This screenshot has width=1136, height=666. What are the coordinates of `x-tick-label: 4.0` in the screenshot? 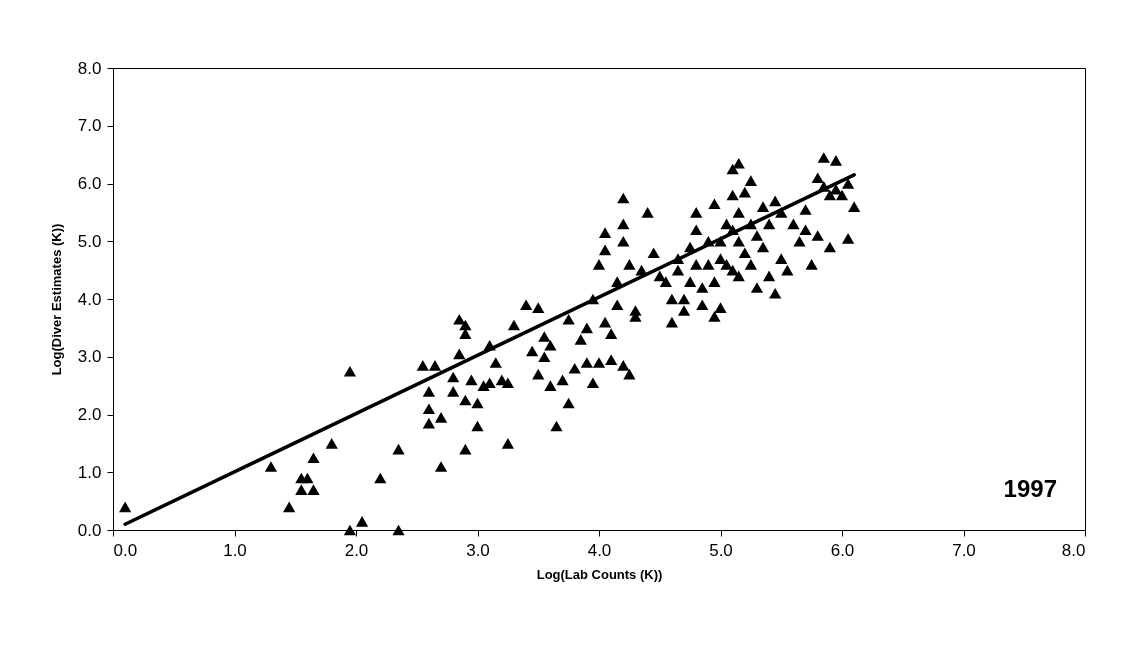 It's located at (599, 550).